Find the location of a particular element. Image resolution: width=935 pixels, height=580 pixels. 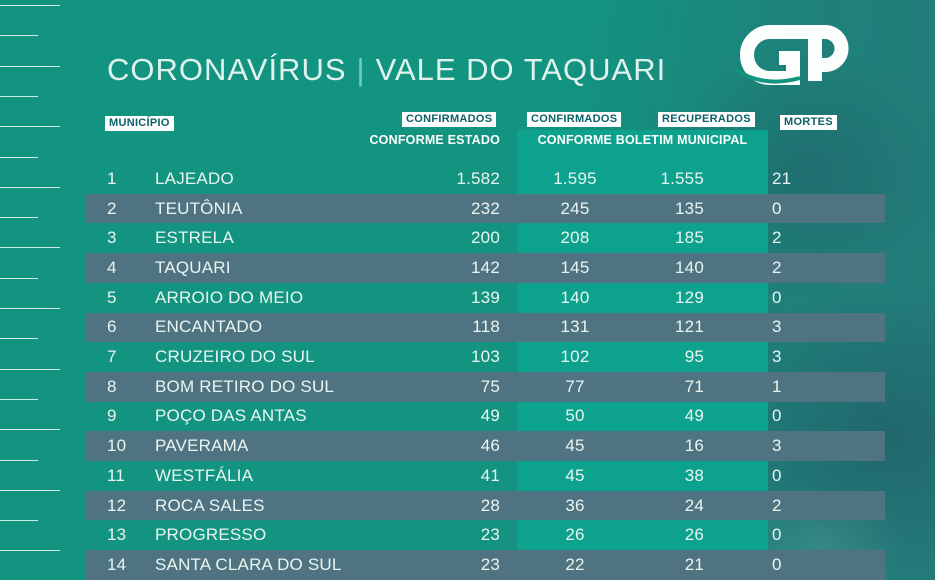

table-row: 13 PROGRESSO 23 26 26 0 is located at coordinates (485, 535).